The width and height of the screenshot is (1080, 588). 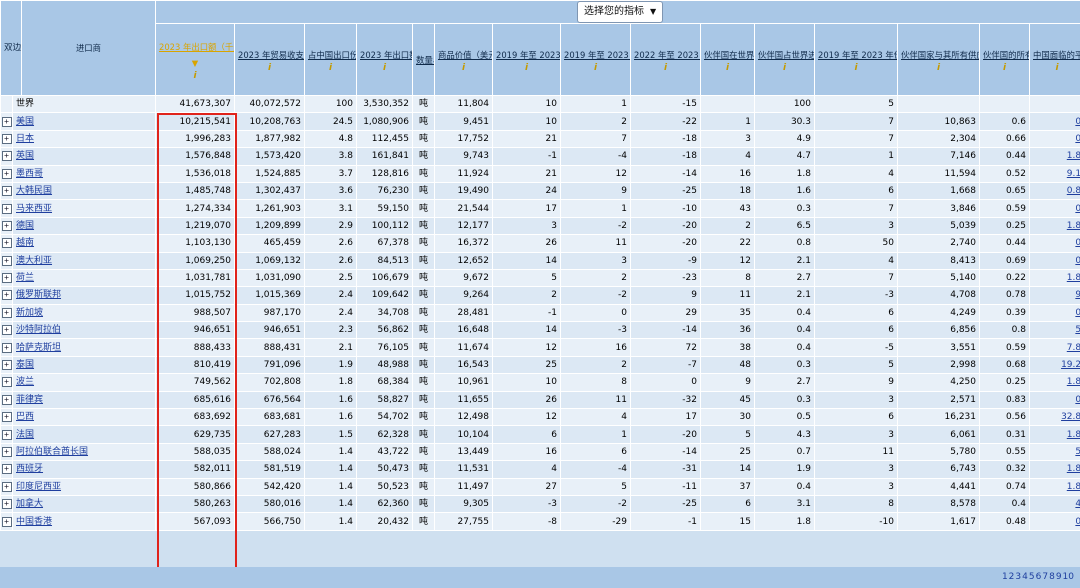 What do you see at coordinates (1025, 577) in the screenshot?
I see `pager-link: 4` at bounding box center [1025, 577].